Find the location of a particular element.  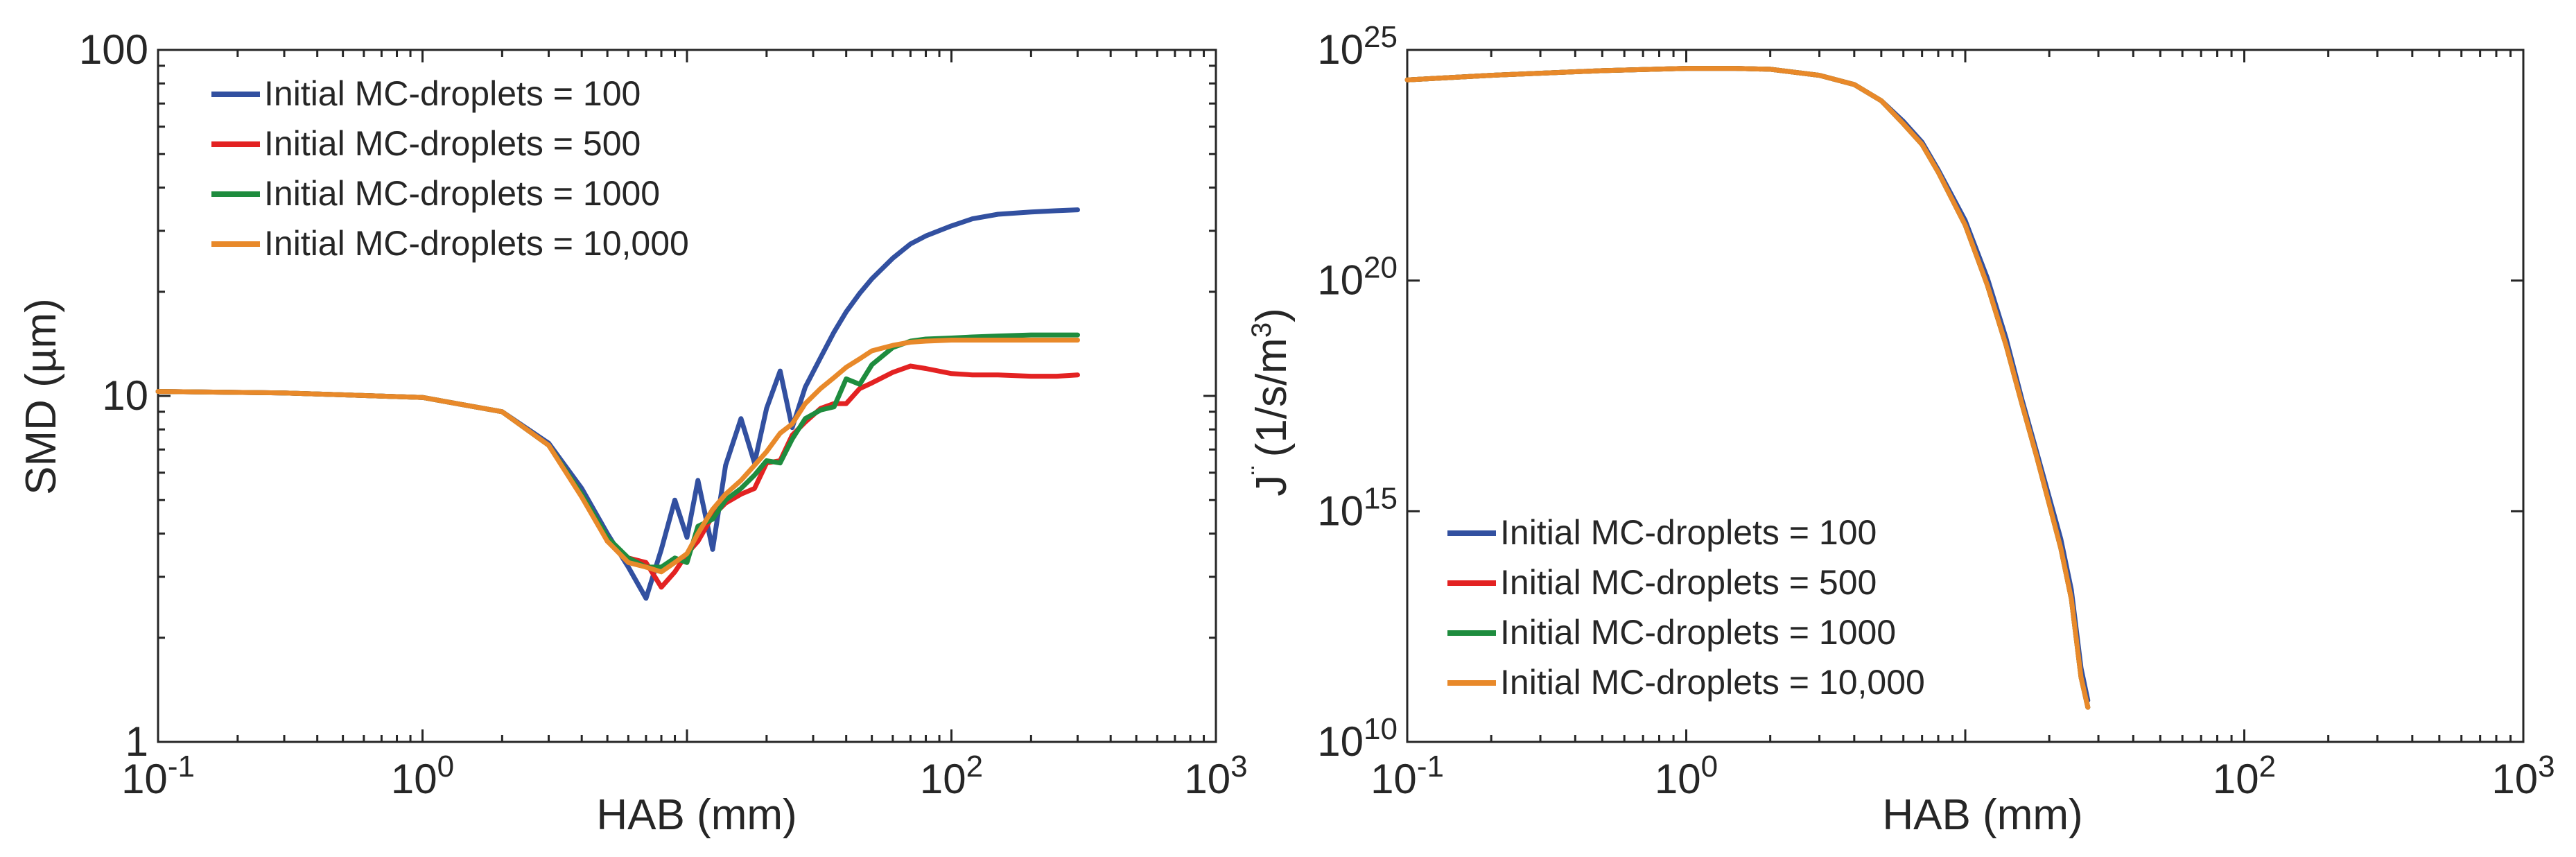

left-y-axis-label: SMD (µm) is located at coordinates (41, 396).